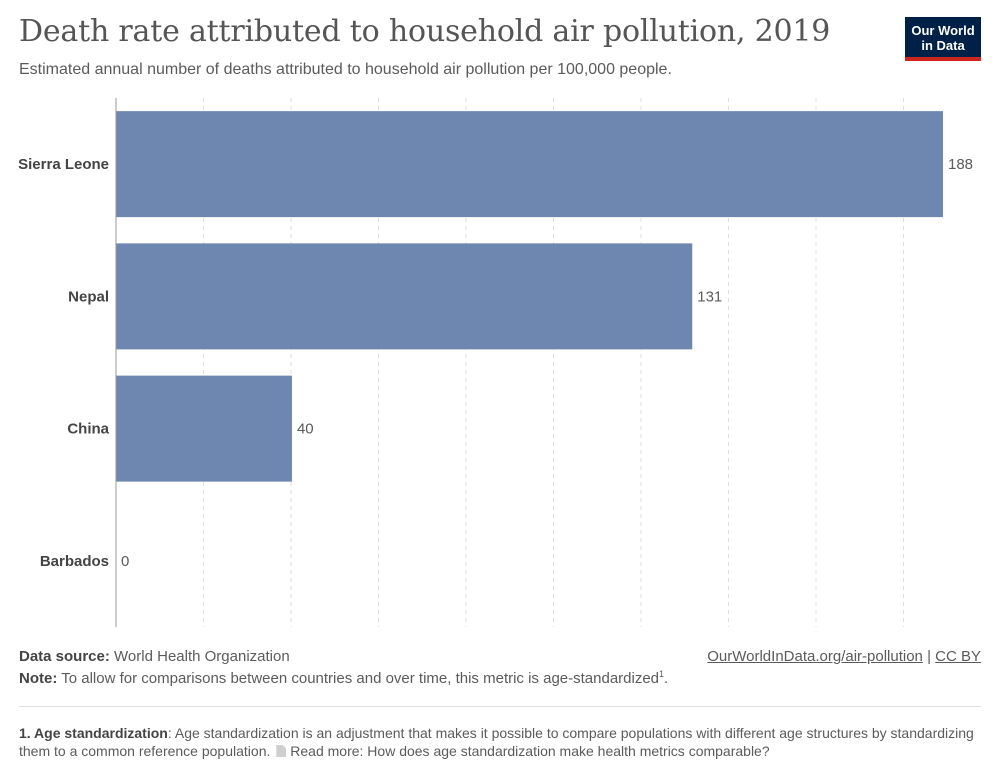 The height and width of the screenshot is (778, 1000). Describe the element at coordinates (943, 45) in the screenshot. I see `logo-line-2: in Data` at that location.